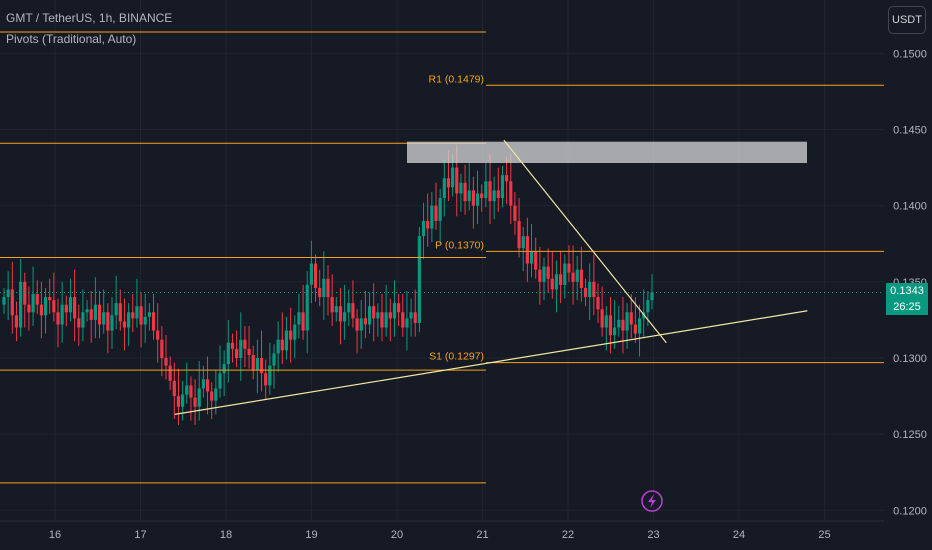 This screenshot has width=932, height=550. I want to click on x-tick-label: 25, so click(824, 535).